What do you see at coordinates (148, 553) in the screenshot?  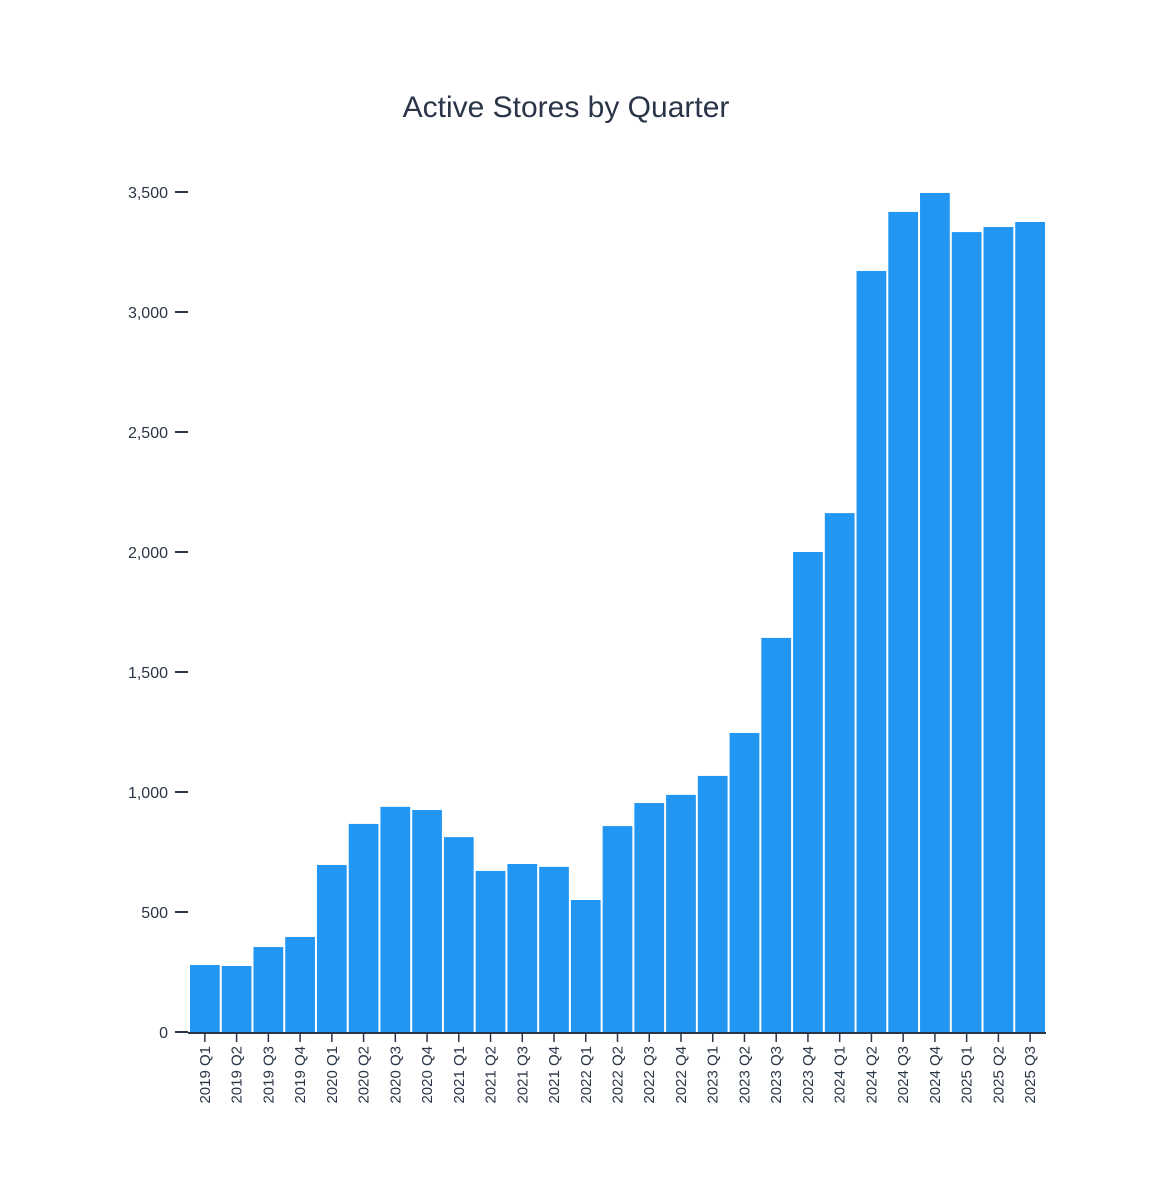 I see `y-tick-label: 2,000` at bounding box center [148, 553].